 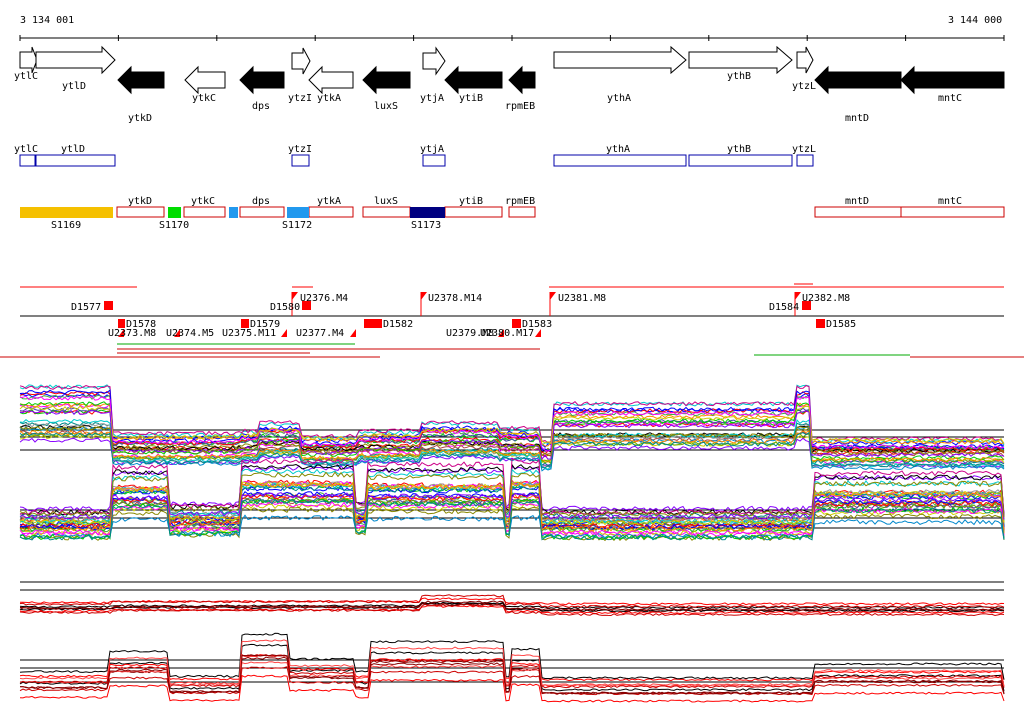 What do you see at coordinates (86, 307) in the screenshot?
I see `marker-label-left-0: D1577` at bounding box center [86, 307].